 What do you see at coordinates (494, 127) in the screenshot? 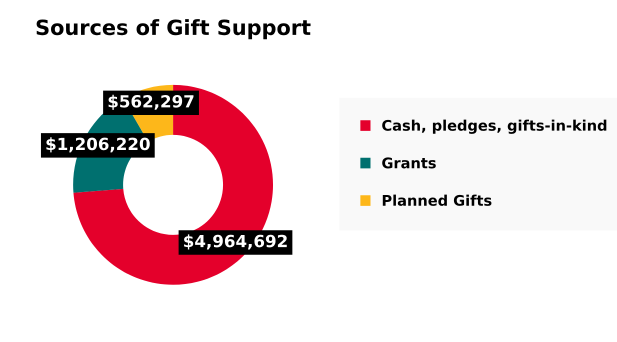
I see `legend-label: Cash, pledges, gifts-in-kind` at bounding box center [494, 127].